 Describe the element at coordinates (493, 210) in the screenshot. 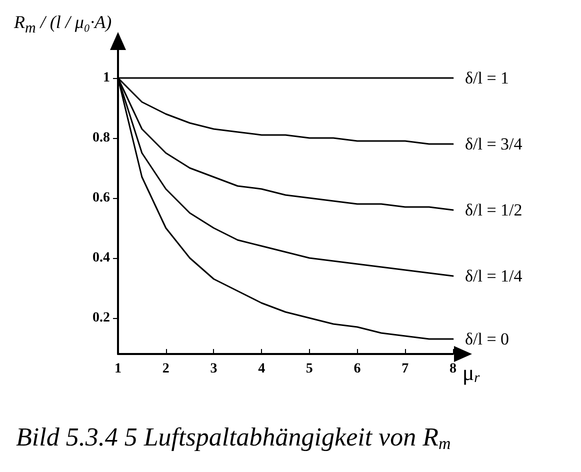

I see `series-label: δ/l = 1/2` at that location.